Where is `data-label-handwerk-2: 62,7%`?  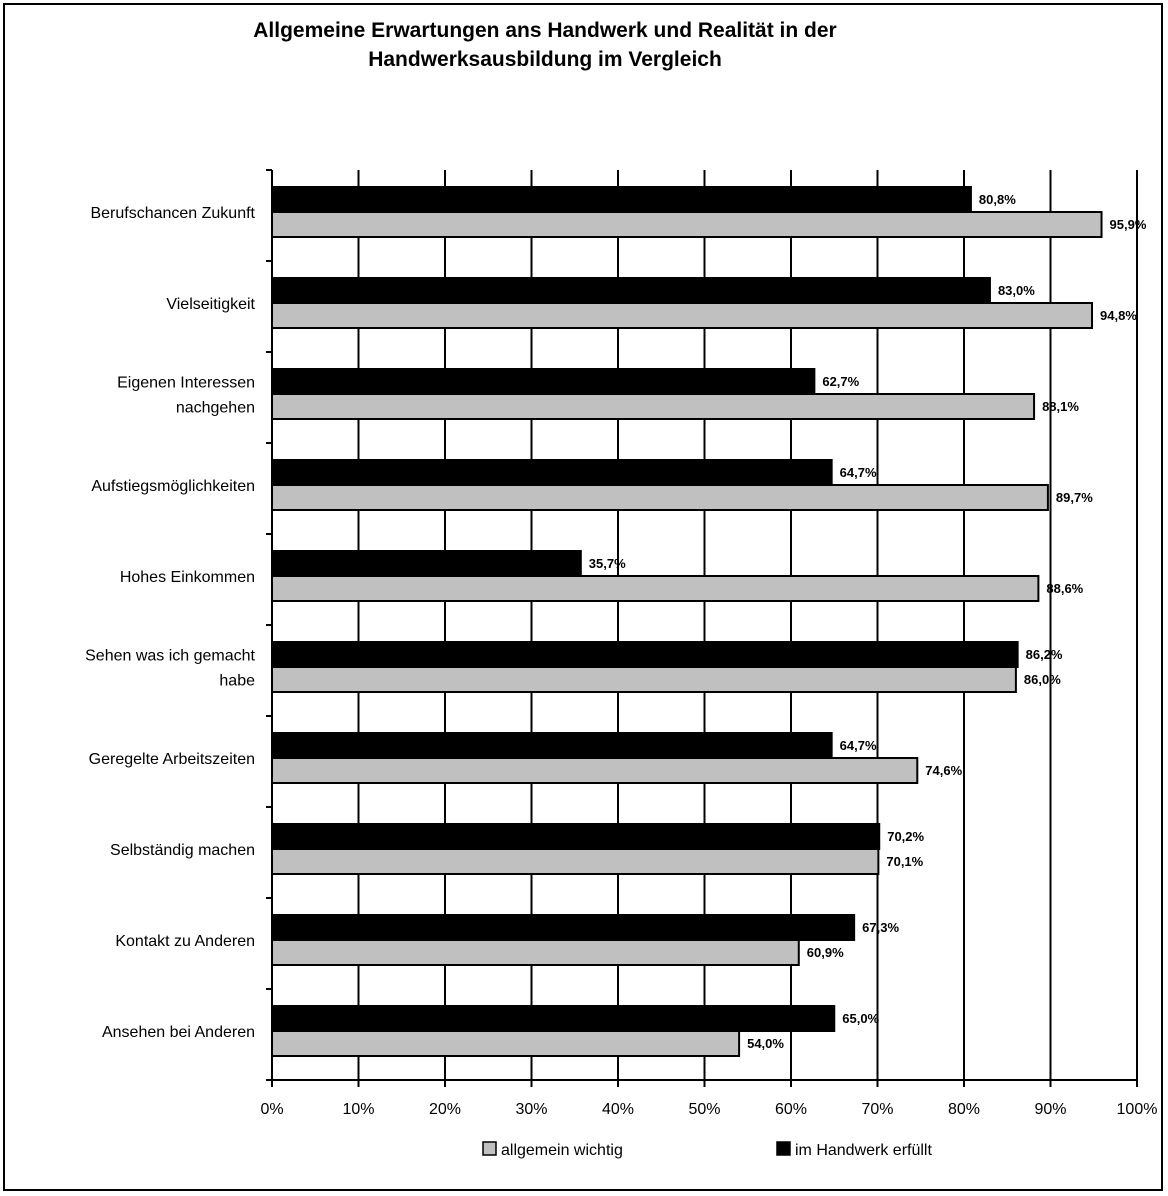
data-label-handwerk-2: 62,7% is located at coordinates (840, 381).